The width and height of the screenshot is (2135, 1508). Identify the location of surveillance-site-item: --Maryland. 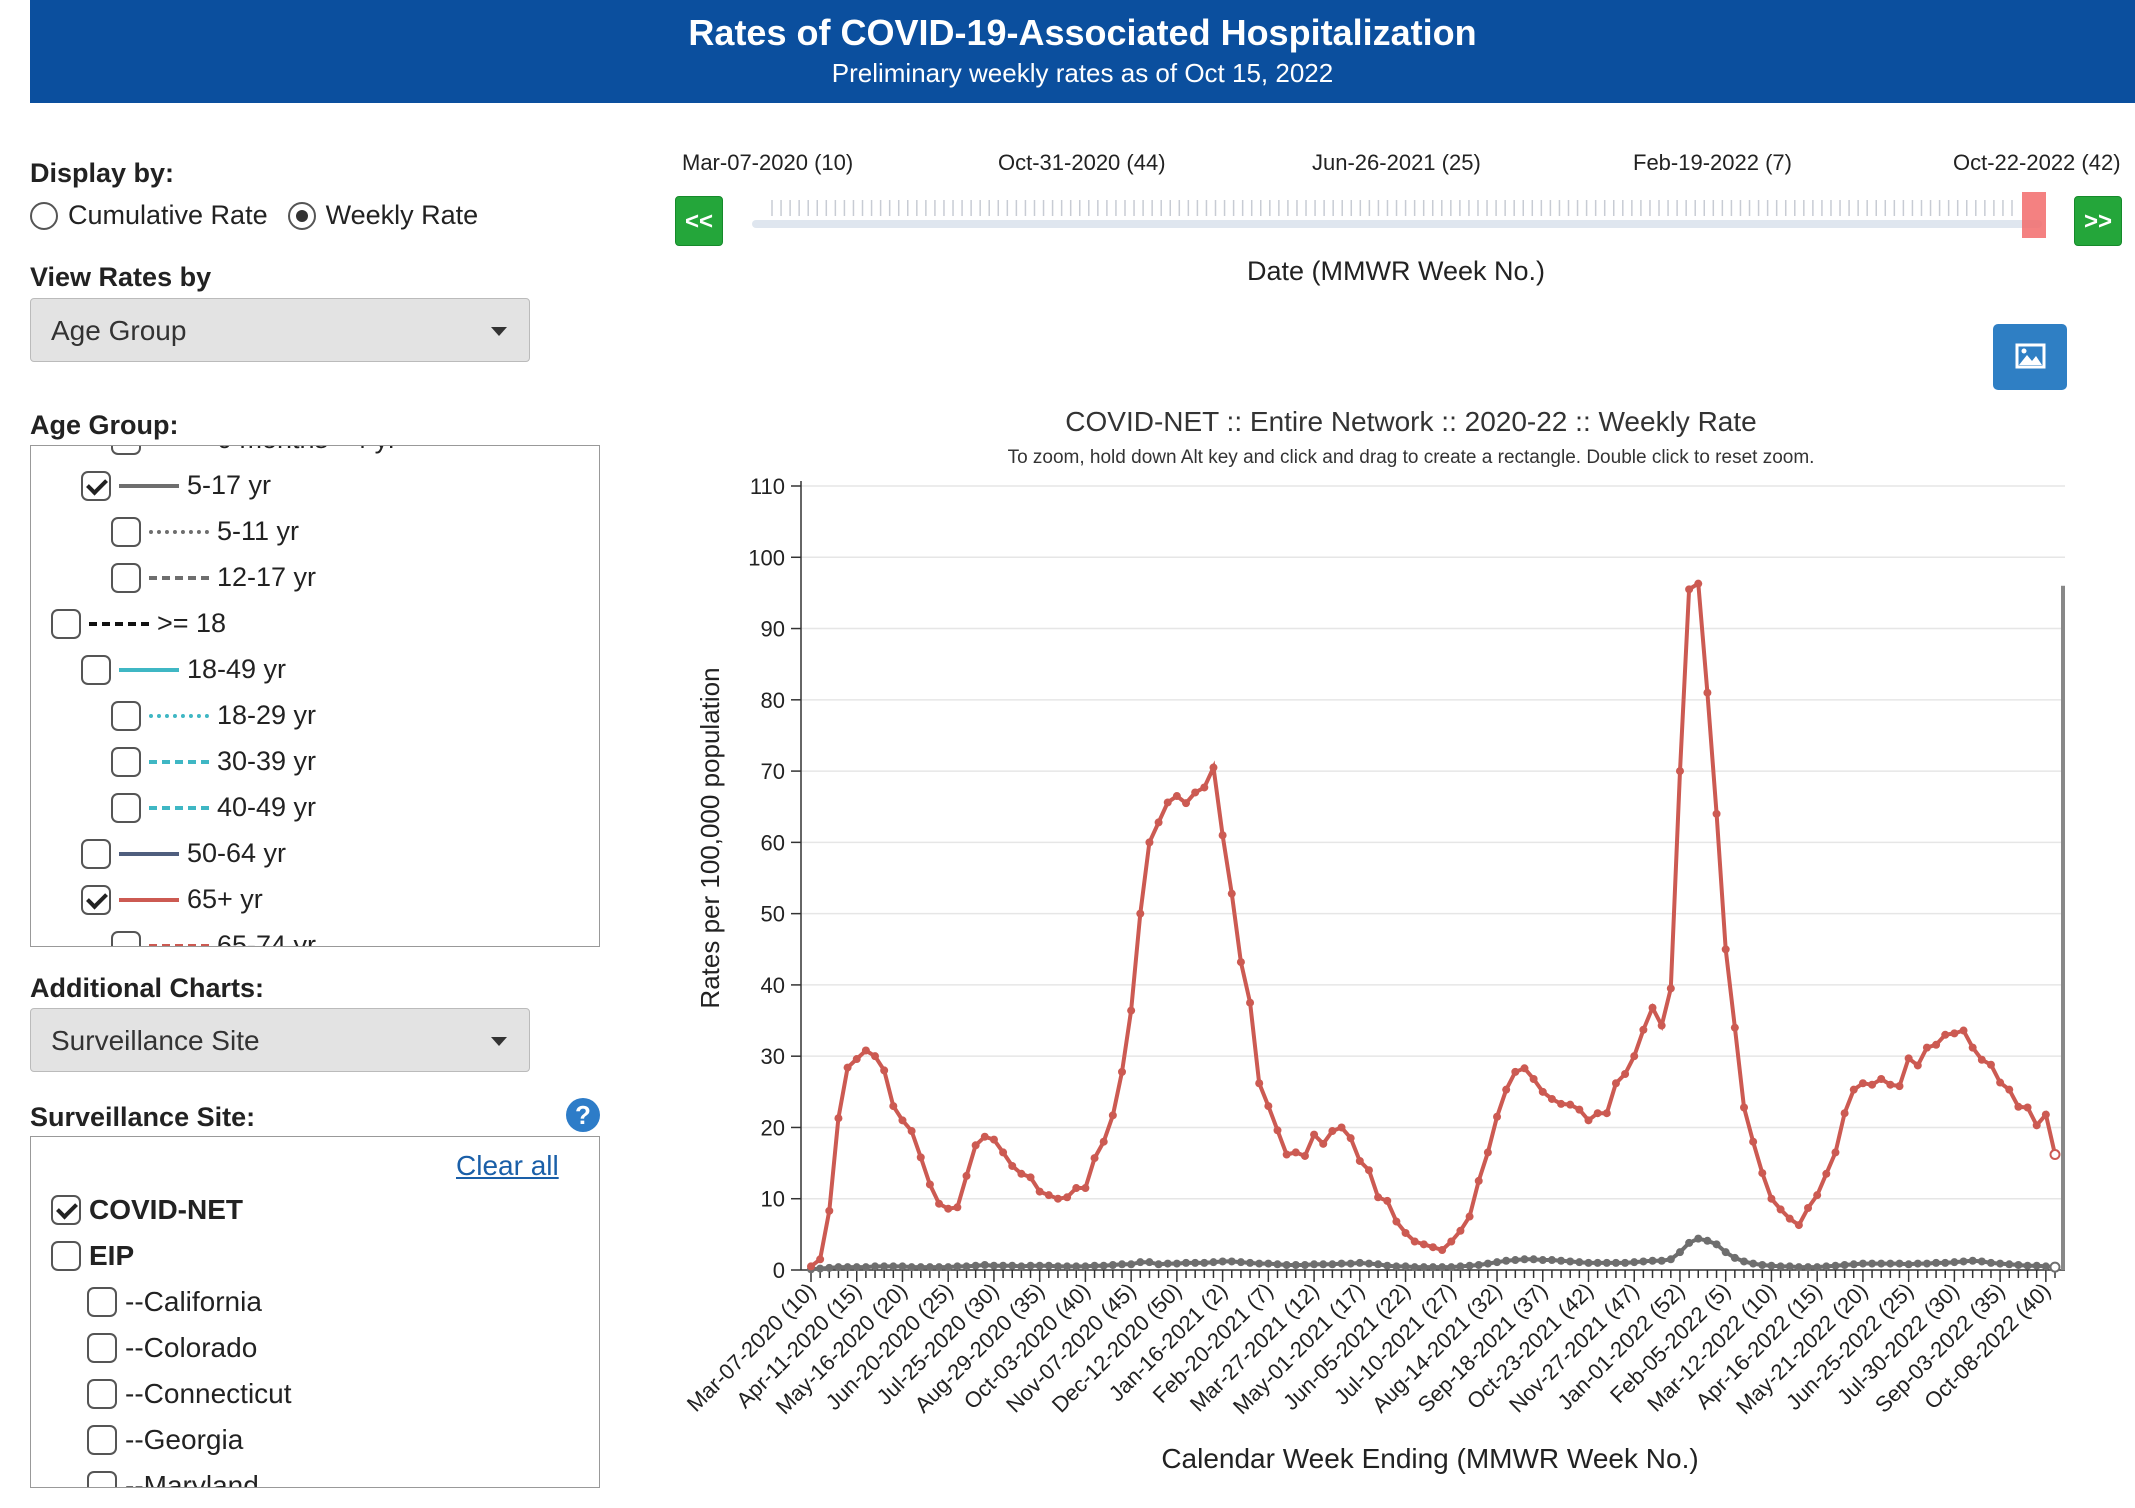
(173, 1478).